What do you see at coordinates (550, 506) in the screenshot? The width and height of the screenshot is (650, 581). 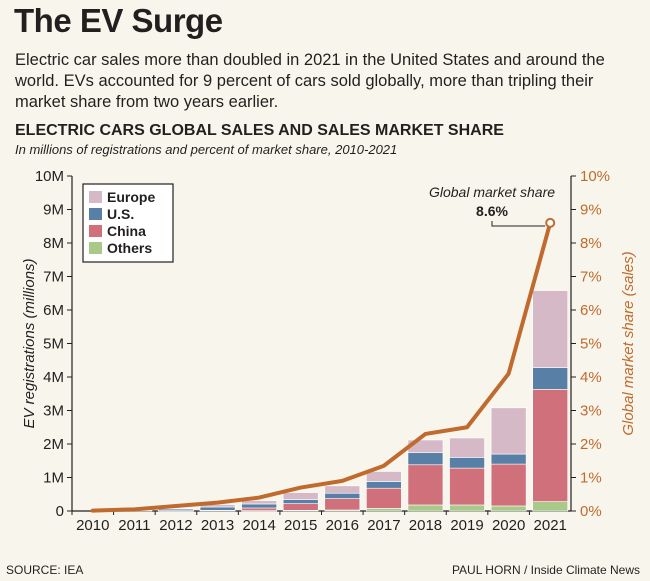 I see `bar-others-2021` at bounding box center [550, 506].